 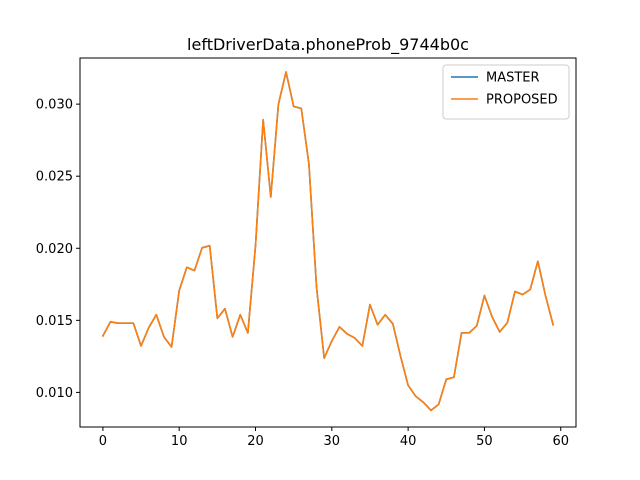 What do you see at coordinates (560, 441) in the screenshot?
I see `x-tick-label: 60` at bounding box center [560, 441].